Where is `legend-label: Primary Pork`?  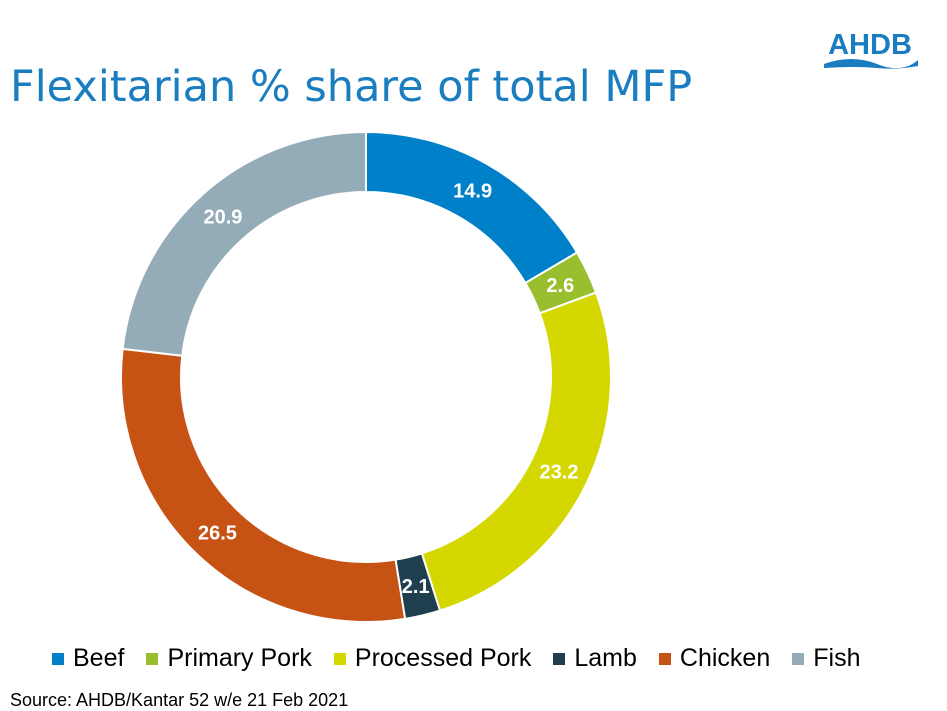
legend-label: Primary Pork is located at coordinates (239, 658).